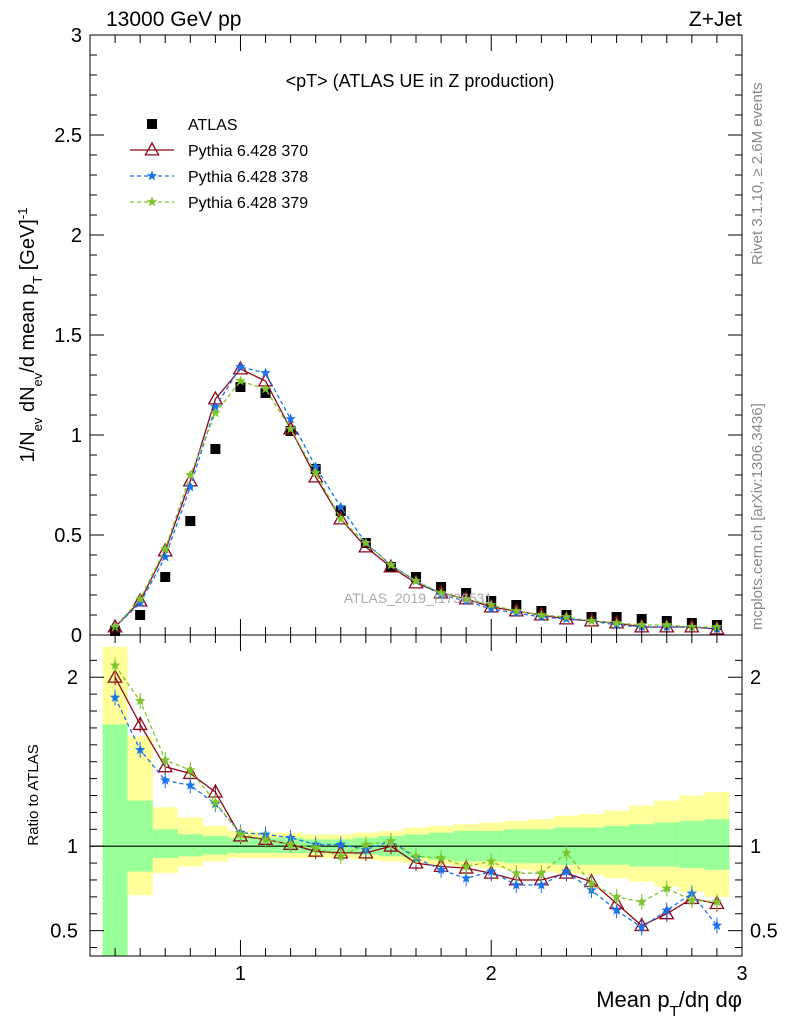 The width and height of the screenshot is (786, 1024). What do you see at coordinates (68, 336) in the screenshot?
I see `y-tick-label: 1.5` at bounding box center [68, 336].